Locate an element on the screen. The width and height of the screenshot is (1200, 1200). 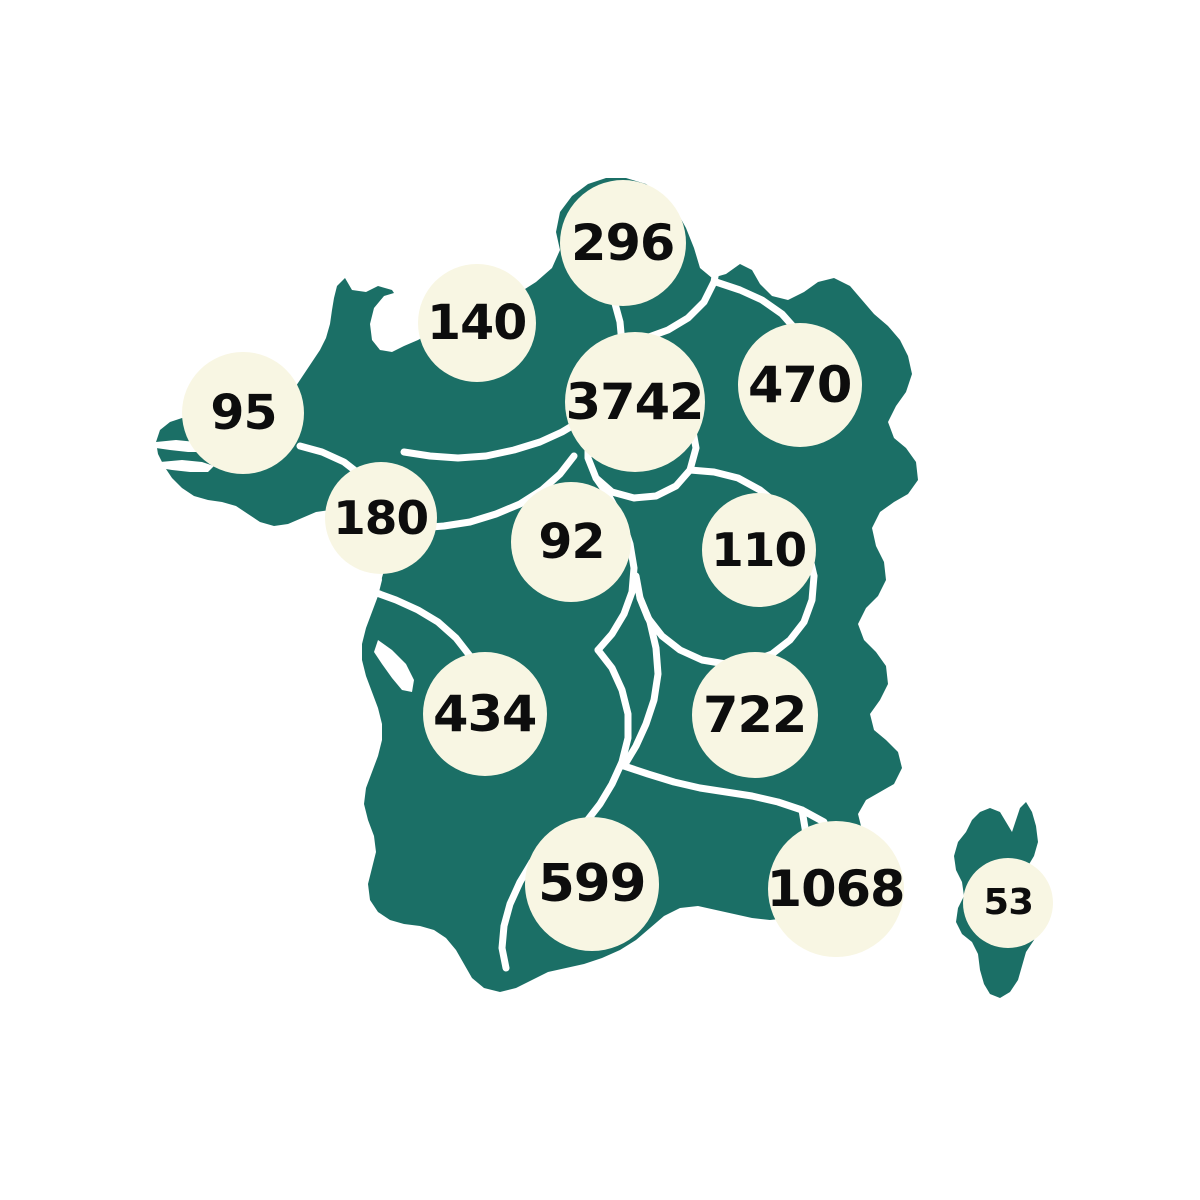
bubble-value-pays-de-la-loire: 180 is located at coordinates (381, 518).